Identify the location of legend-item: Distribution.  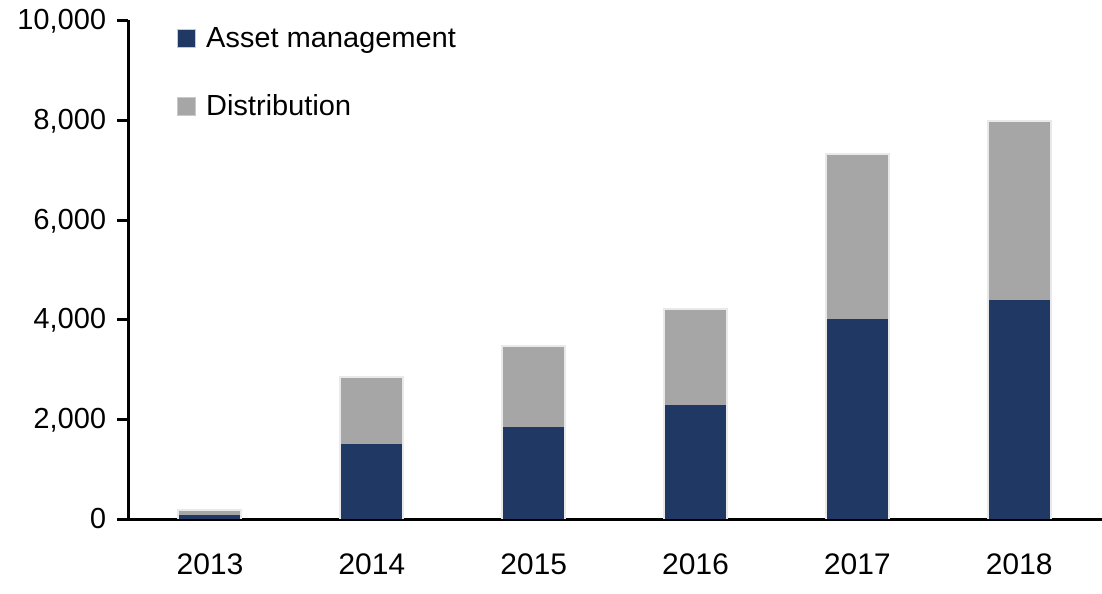
(316, 106).